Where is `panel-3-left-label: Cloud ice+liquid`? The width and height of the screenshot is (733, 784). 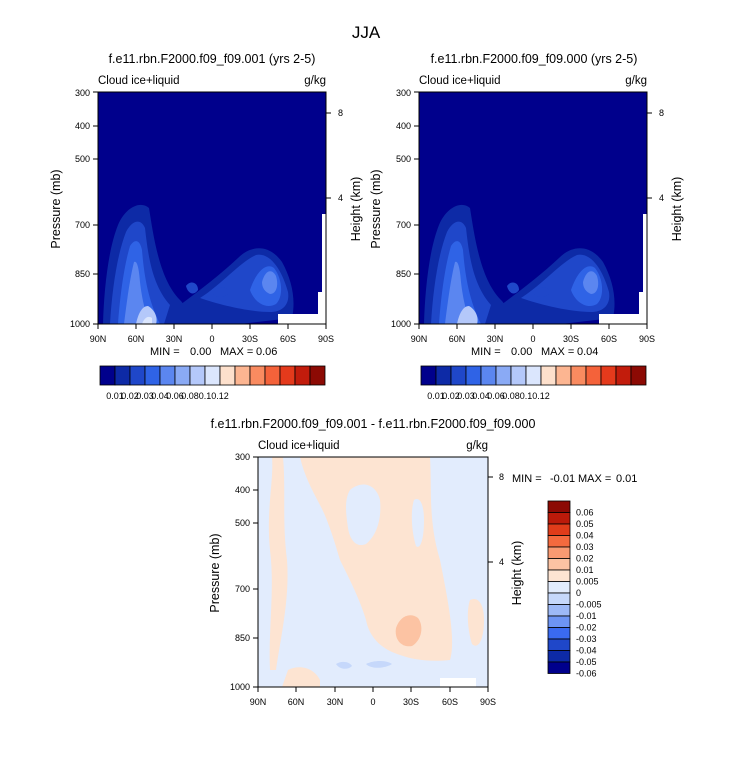
panel-3-left-label: Cloud ice+liquid is located at coordinates (299, 446).